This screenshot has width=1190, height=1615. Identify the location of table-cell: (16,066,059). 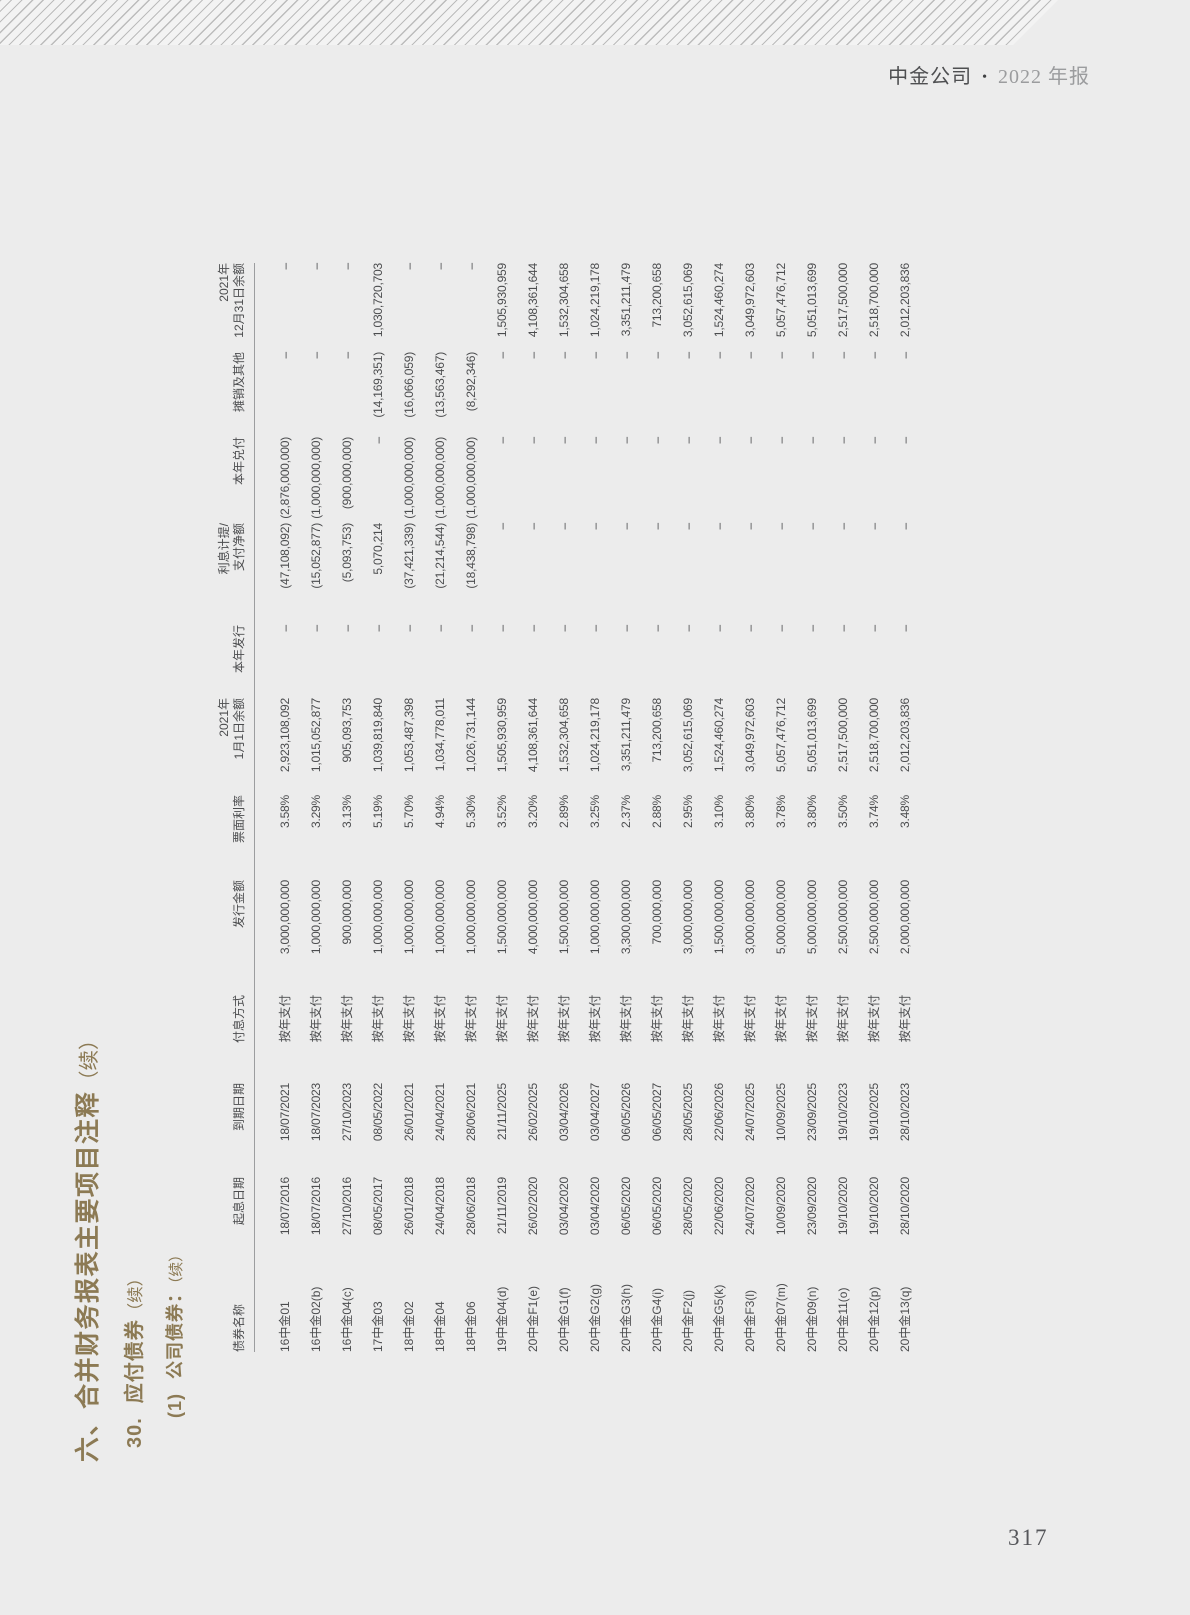
(408, 385).